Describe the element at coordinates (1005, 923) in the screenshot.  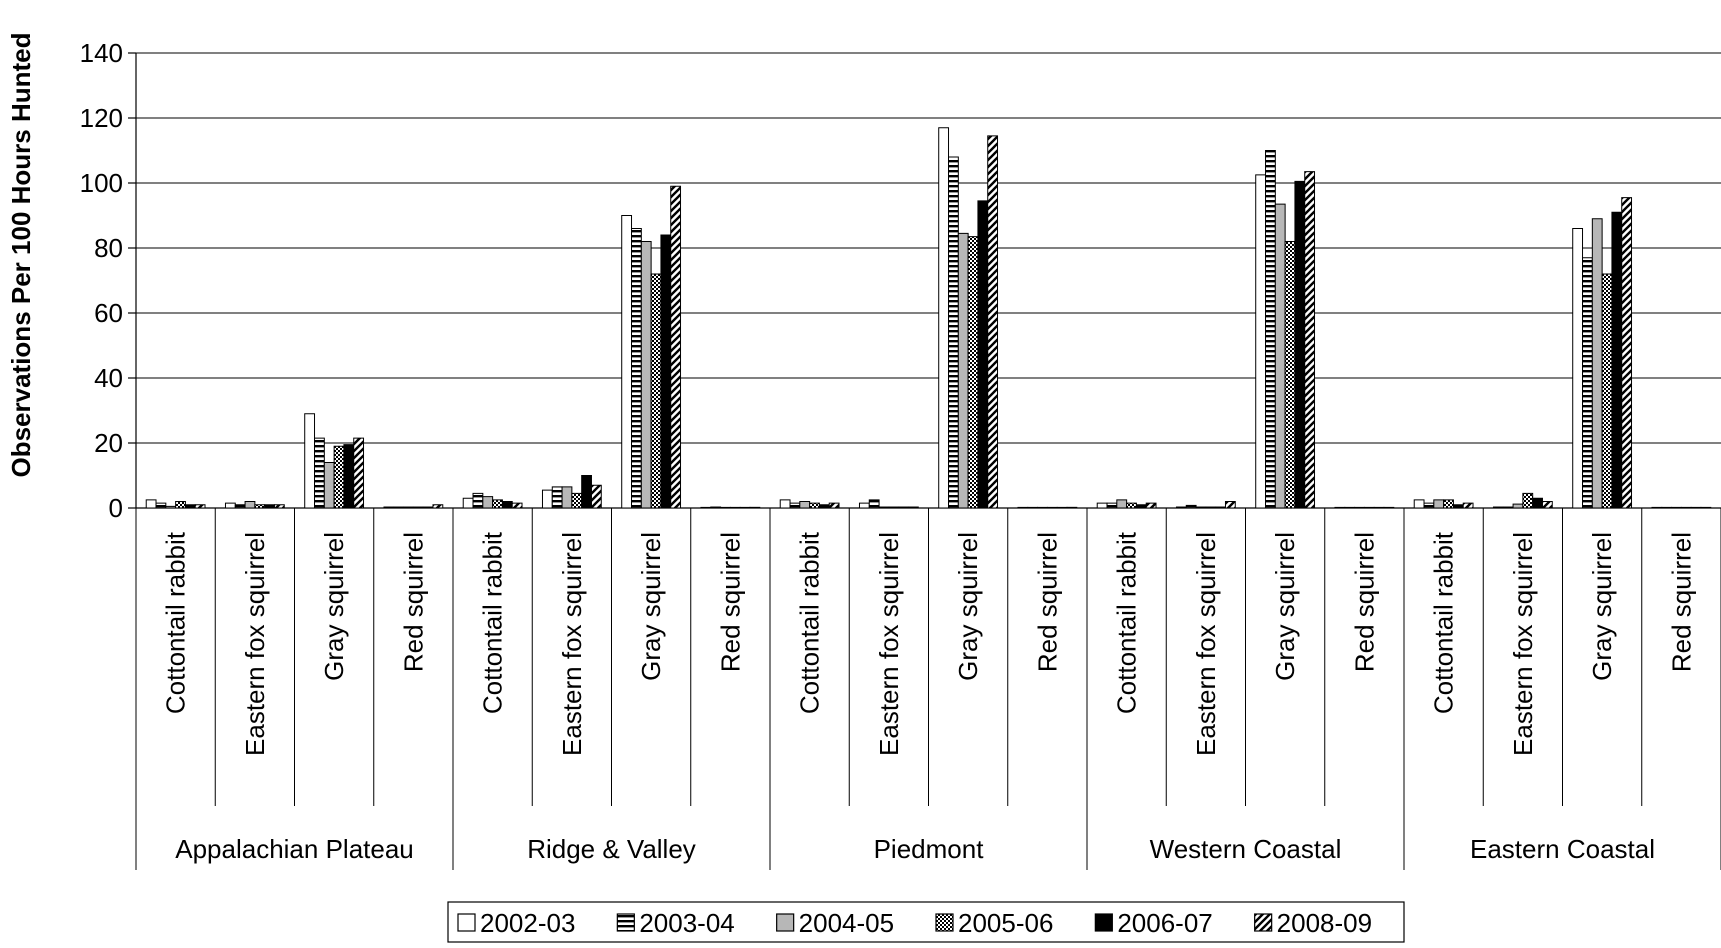
I see `legend-label: 2005-06` at that location.